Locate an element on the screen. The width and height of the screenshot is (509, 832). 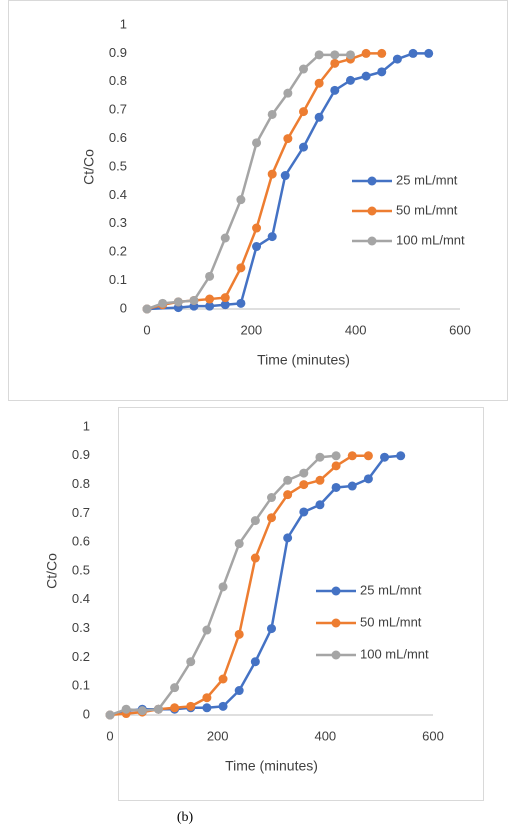
y-tick-label: 0.5 is located at coordinates (118, 165).